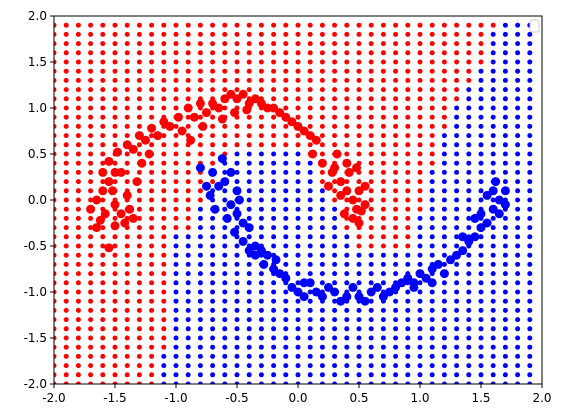  What do you see at coordinates (236, 398) in the screenshot?
I see `x-tick-label: -0.5` at bounding box center [236, 398].